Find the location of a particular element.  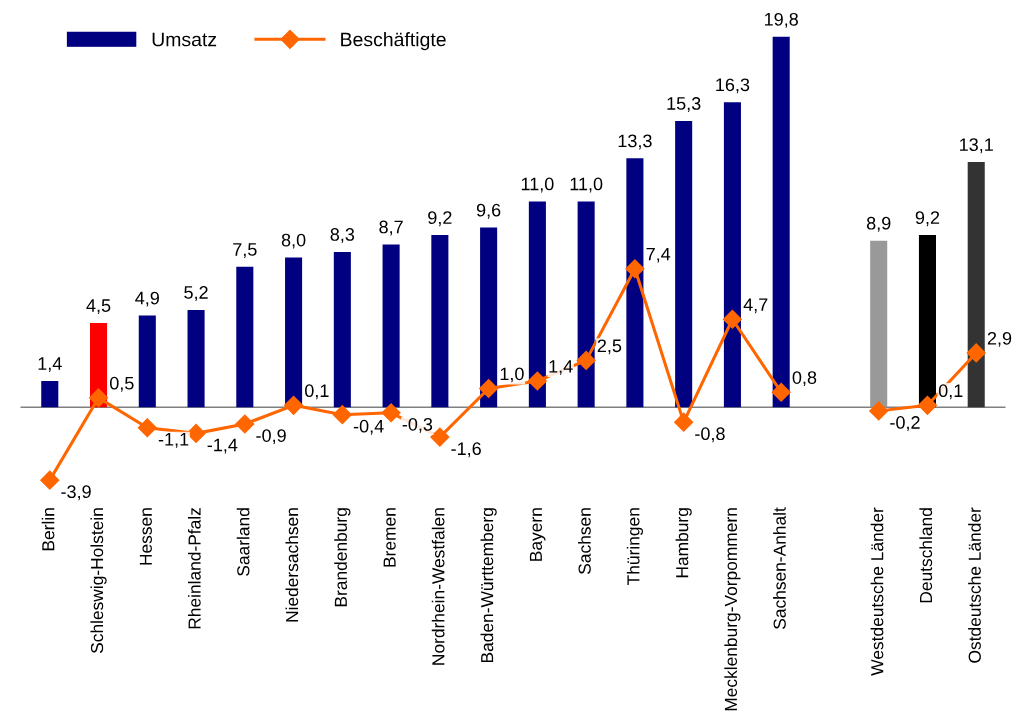

x-tick-label: Berlin is located at coordinates (48, 529).